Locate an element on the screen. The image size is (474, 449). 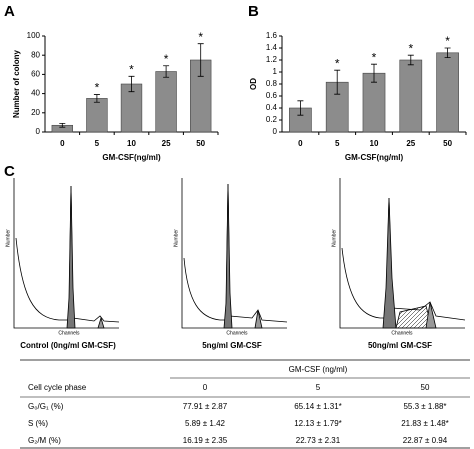
table-cell: G₂/M (%) is located at coordinates (44, 440).